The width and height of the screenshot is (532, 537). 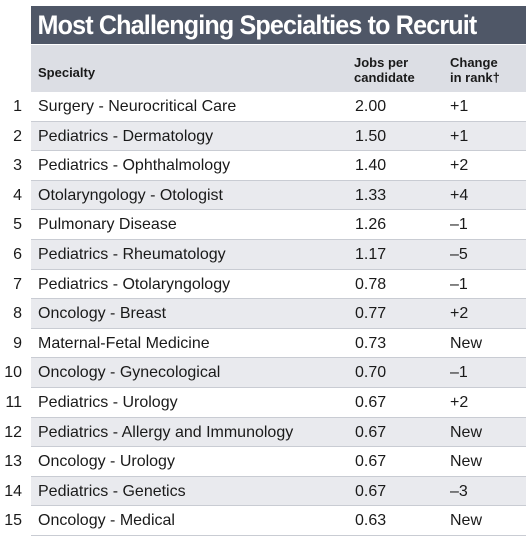 I want to click on table-row: 10 Oncology - Gynecological 0.70 –1, so click(x=263, y=373).